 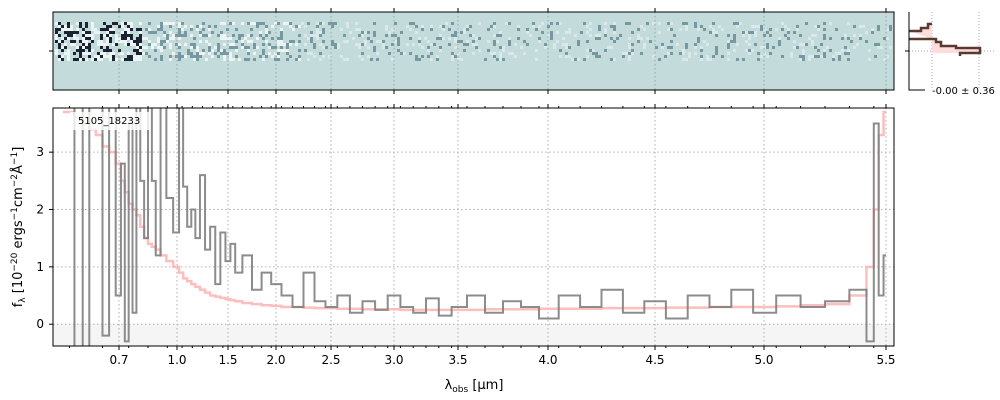 I want to click on histogram-panel: -0.00 ± 0.36, so click(x=950, y=54).